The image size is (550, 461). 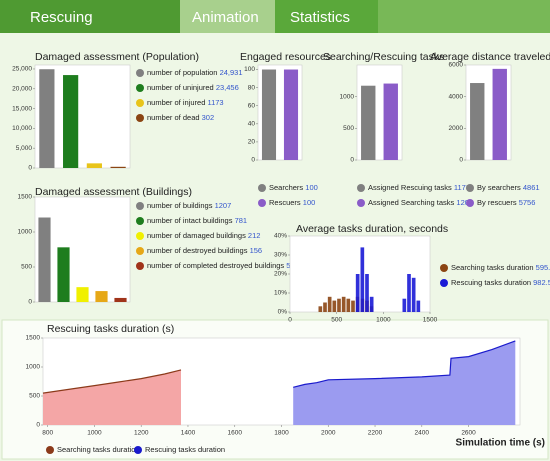 What do you see at coordinates (280, 236) in the screenshot?
I see `y-tick-label: 40%` at bounding box center [280, 236].